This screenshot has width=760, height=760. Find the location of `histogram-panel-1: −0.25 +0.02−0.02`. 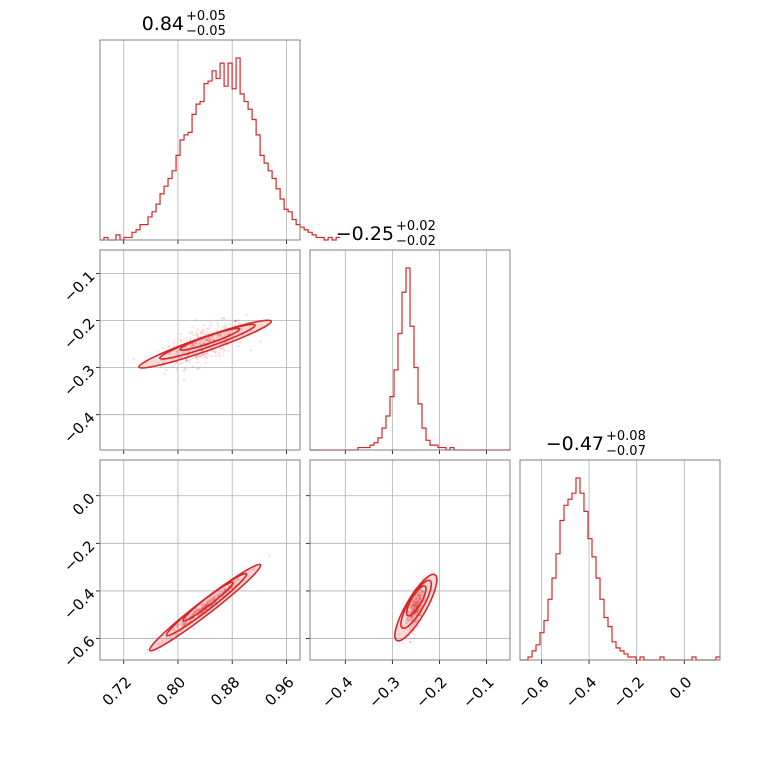

histogram-panel-1: −0.25 +0.02−0.02 is located at coordinates (410, 336).